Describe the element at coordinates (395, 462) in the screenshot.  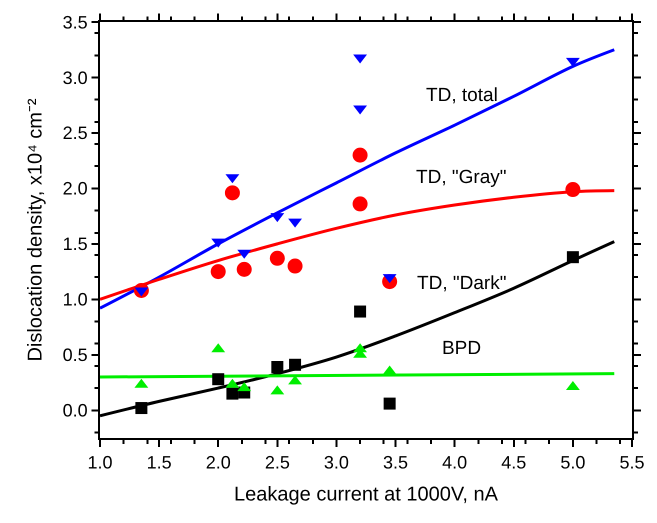
I see `x-tick-label: 3.5` at that location.